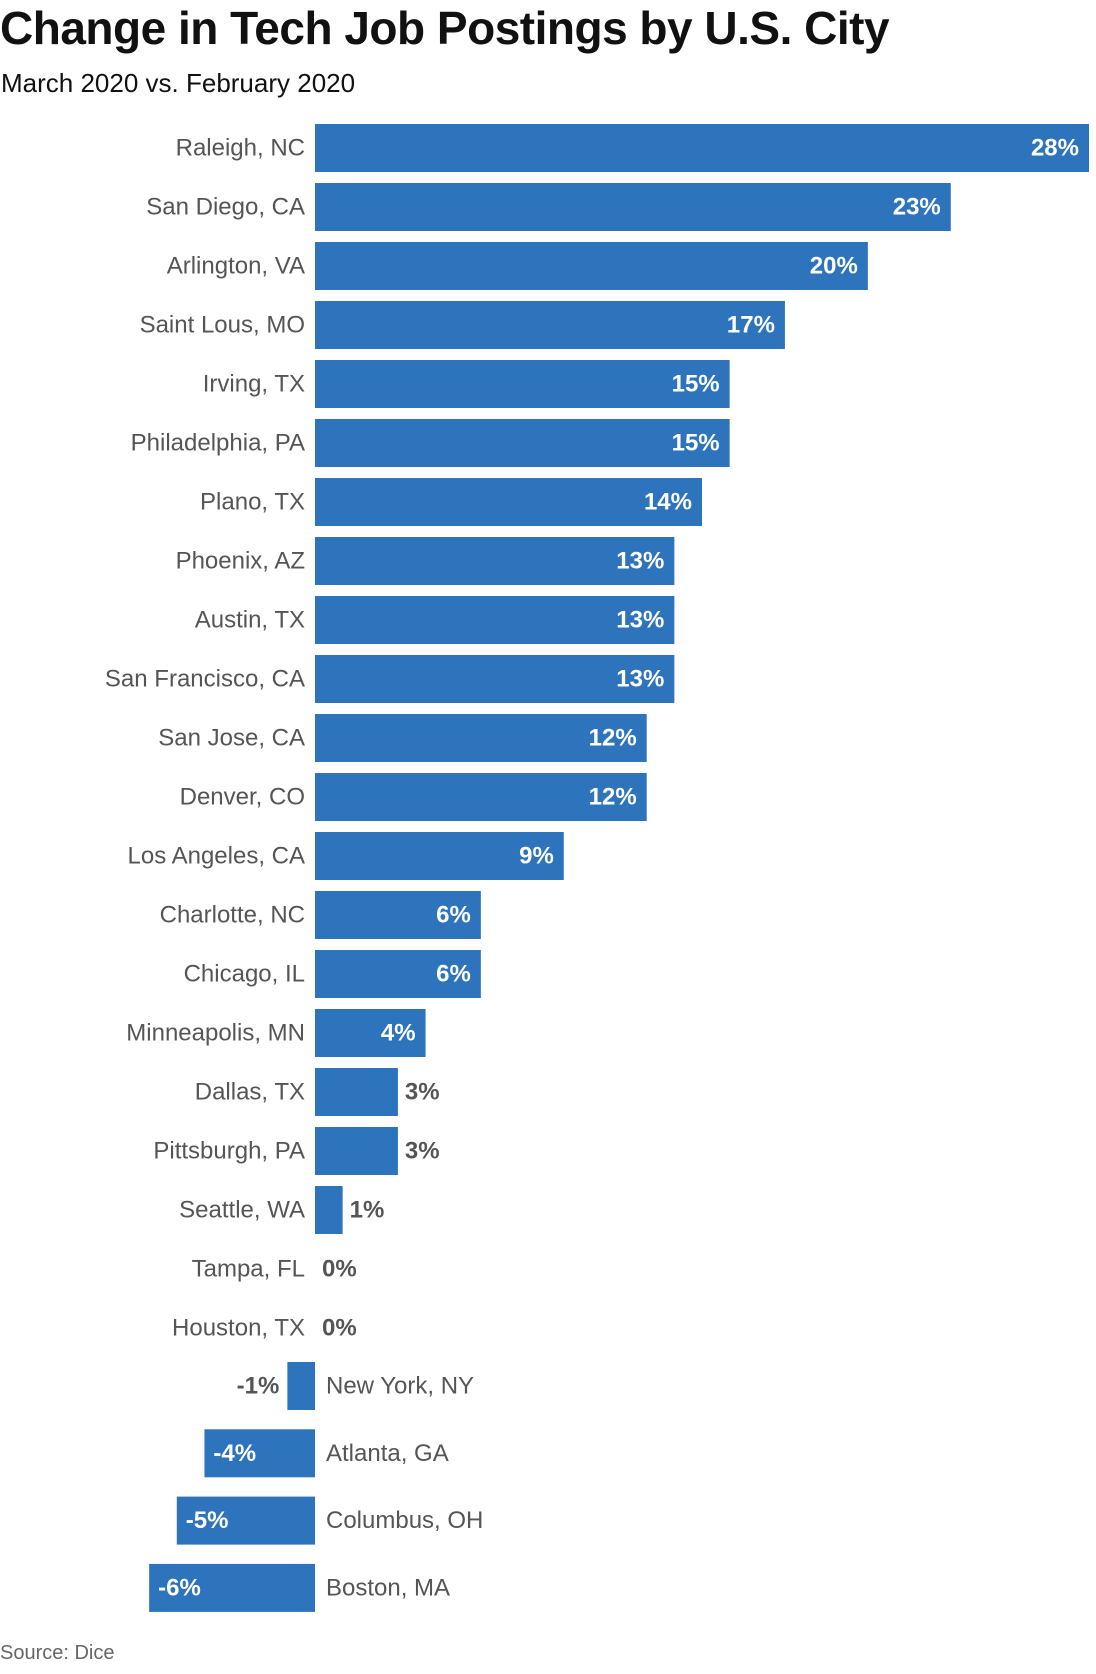 This screenshot has height=1674, width=1096. What do you see at coordinates (244, 974) in the screenshot?
I see `category-label-chicago-il: Chicago, IL` at bounding box center [244, 974].